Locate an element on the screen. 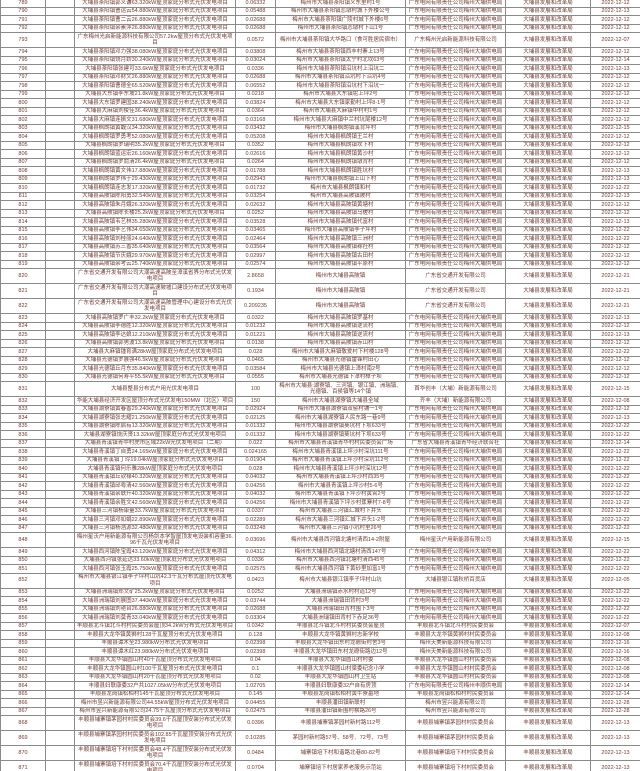  location-cell: 梅州市大埔县茶阳镇大华路口（食可胜居民宿市） is located at coordinates (340, 40).